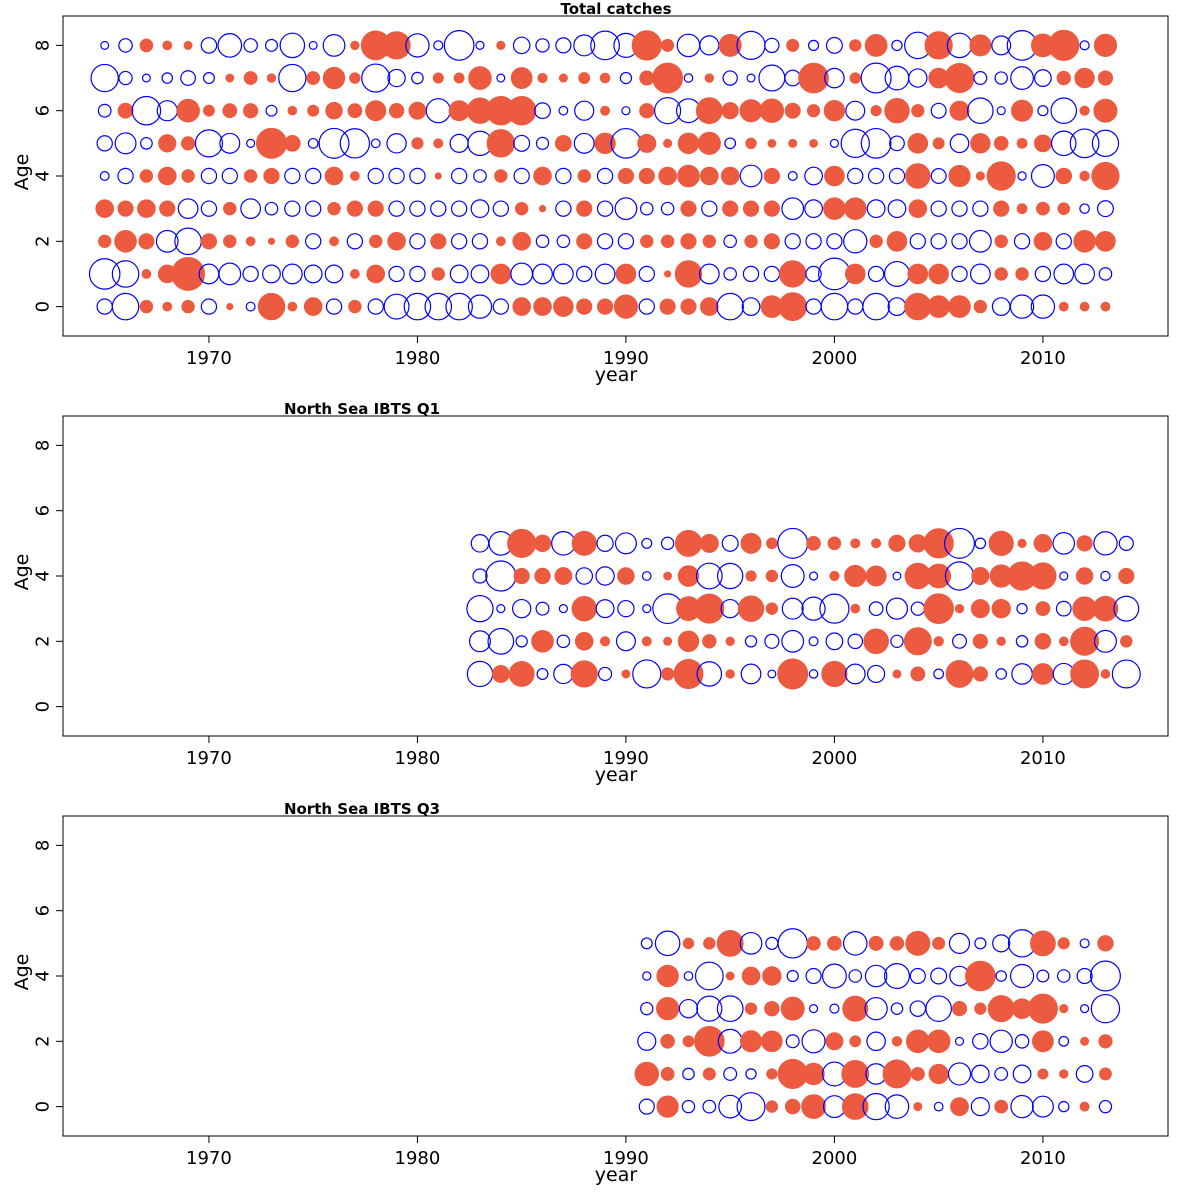 The height and width of the screenshot is (1200, 1200). I want to click on panel-title: North Sea IBTS Q3, so click(362, 809).